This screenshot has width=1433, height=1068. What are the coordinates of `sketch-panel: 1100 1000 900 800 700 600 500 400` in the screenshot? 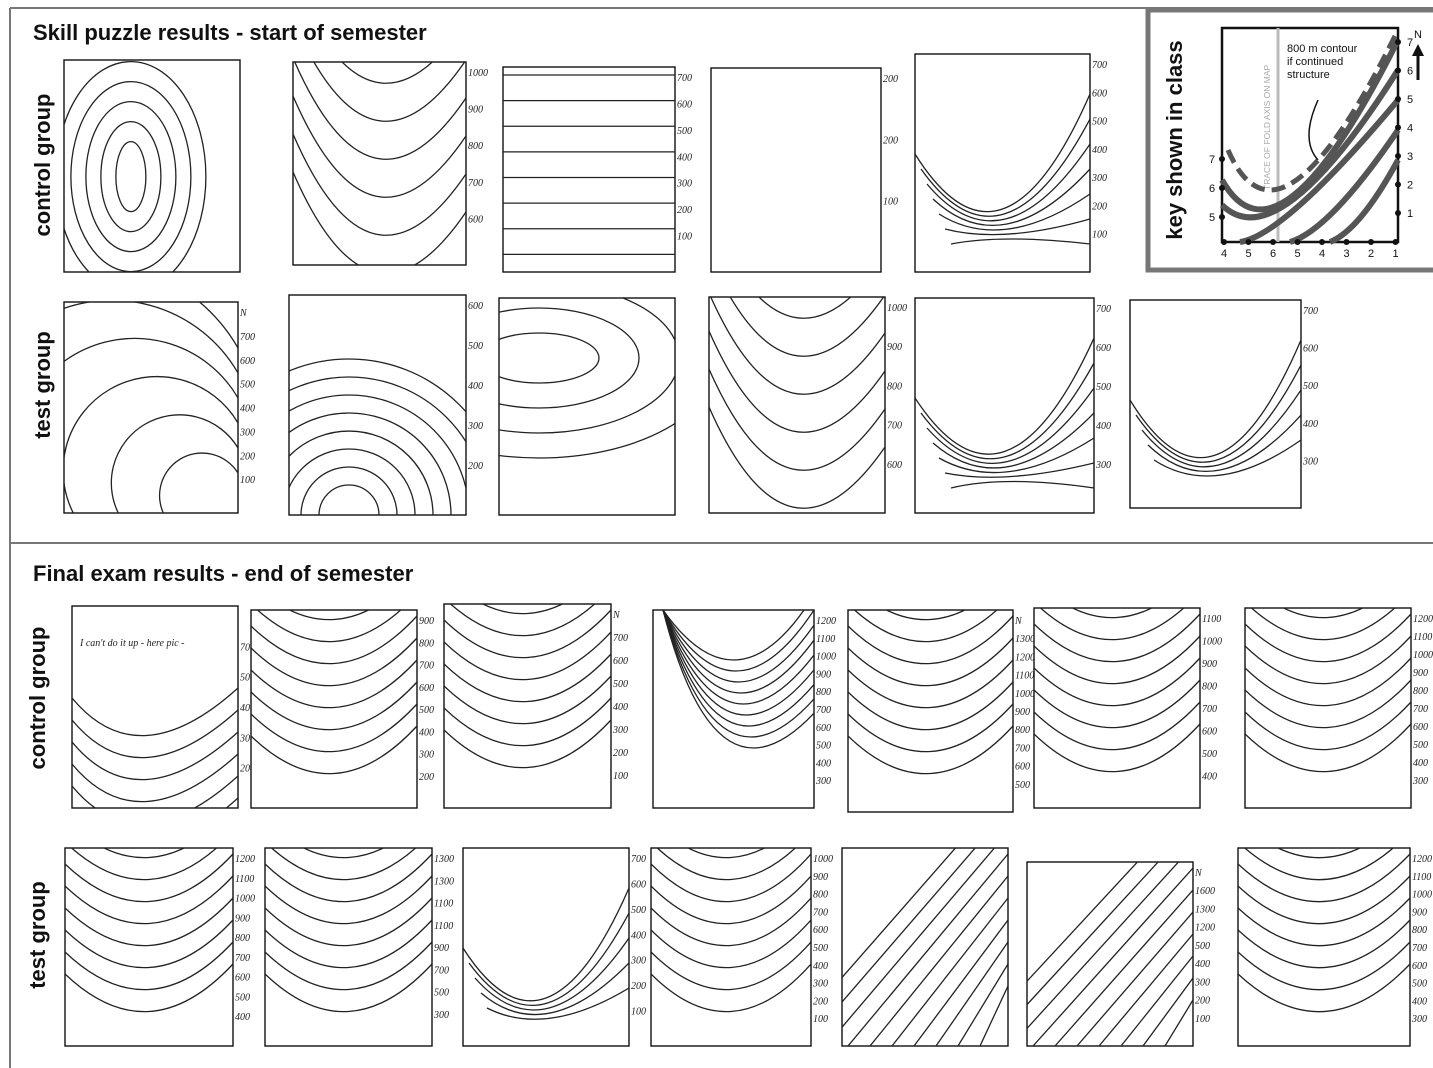 It's located at (1127, 708).